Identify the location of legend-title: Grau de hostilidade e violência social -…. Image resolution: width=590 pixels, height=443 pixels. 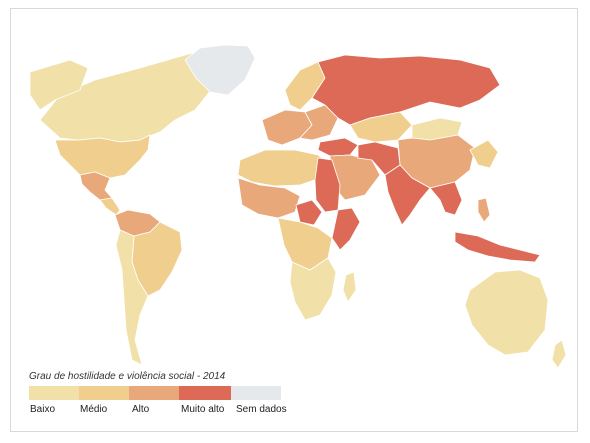
(127, 376).